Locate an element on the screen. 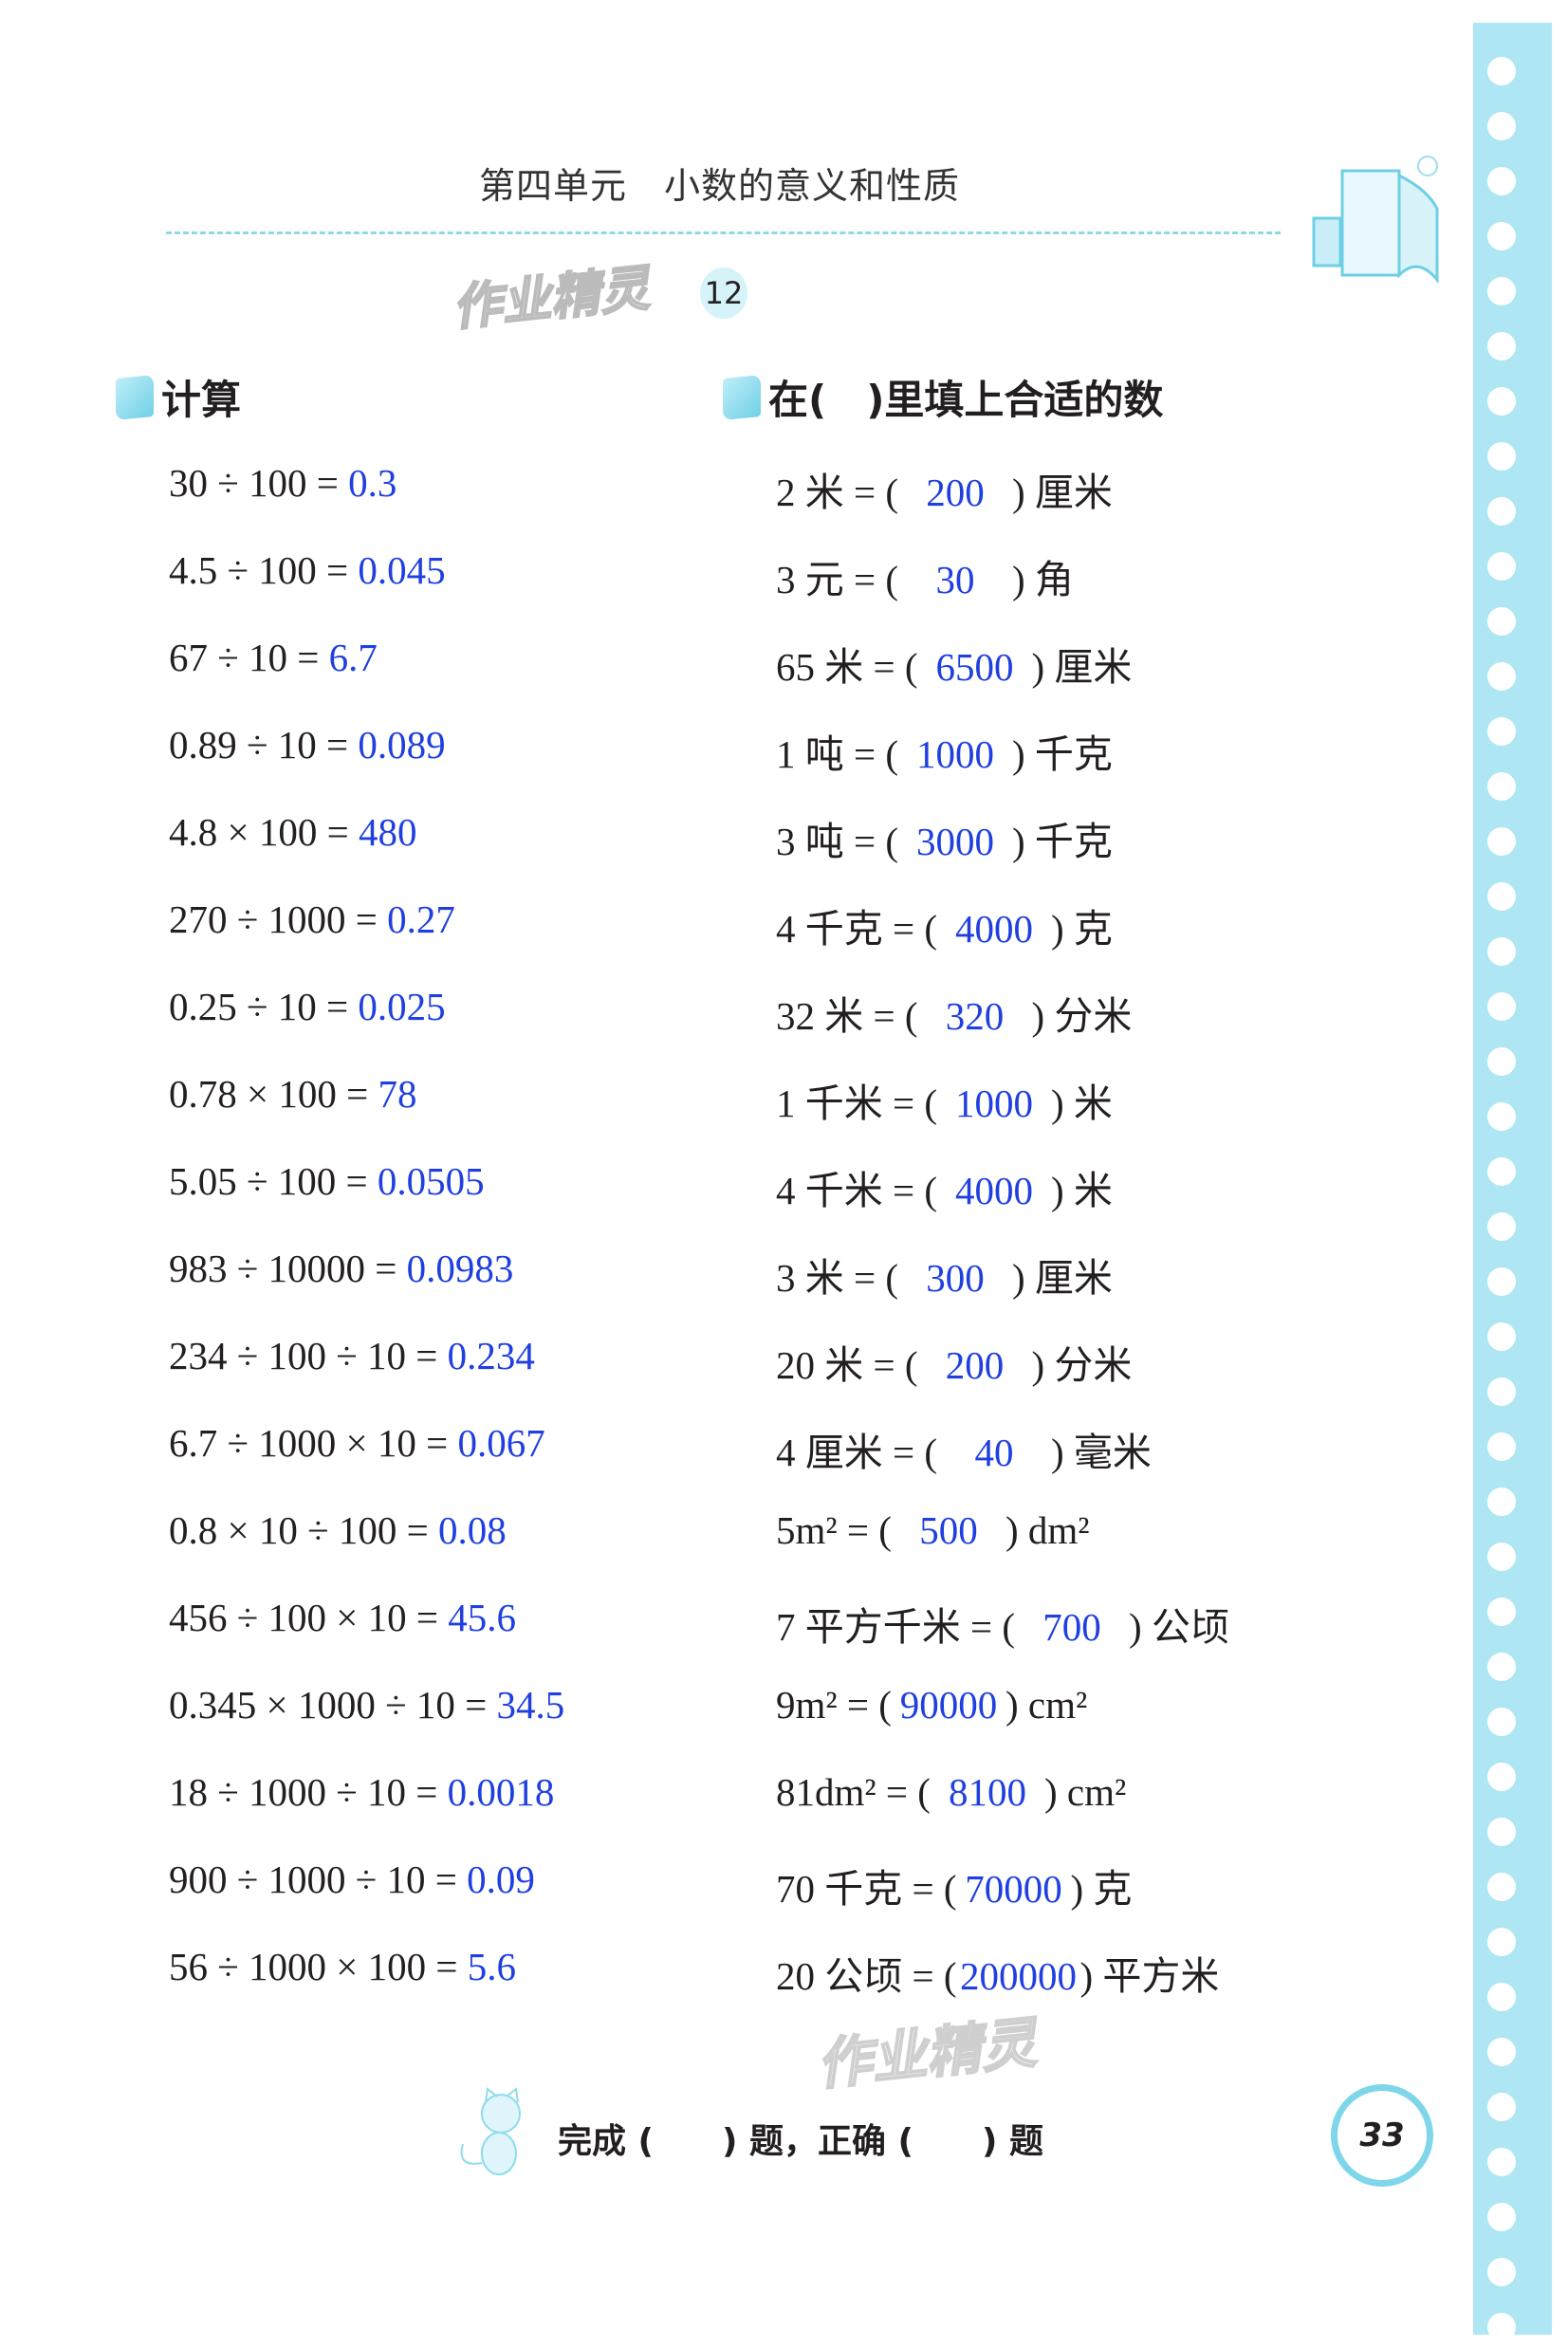 This screenshot has width=1568, height=2347. answer: 4000 is located at coordinates (994, 1190).